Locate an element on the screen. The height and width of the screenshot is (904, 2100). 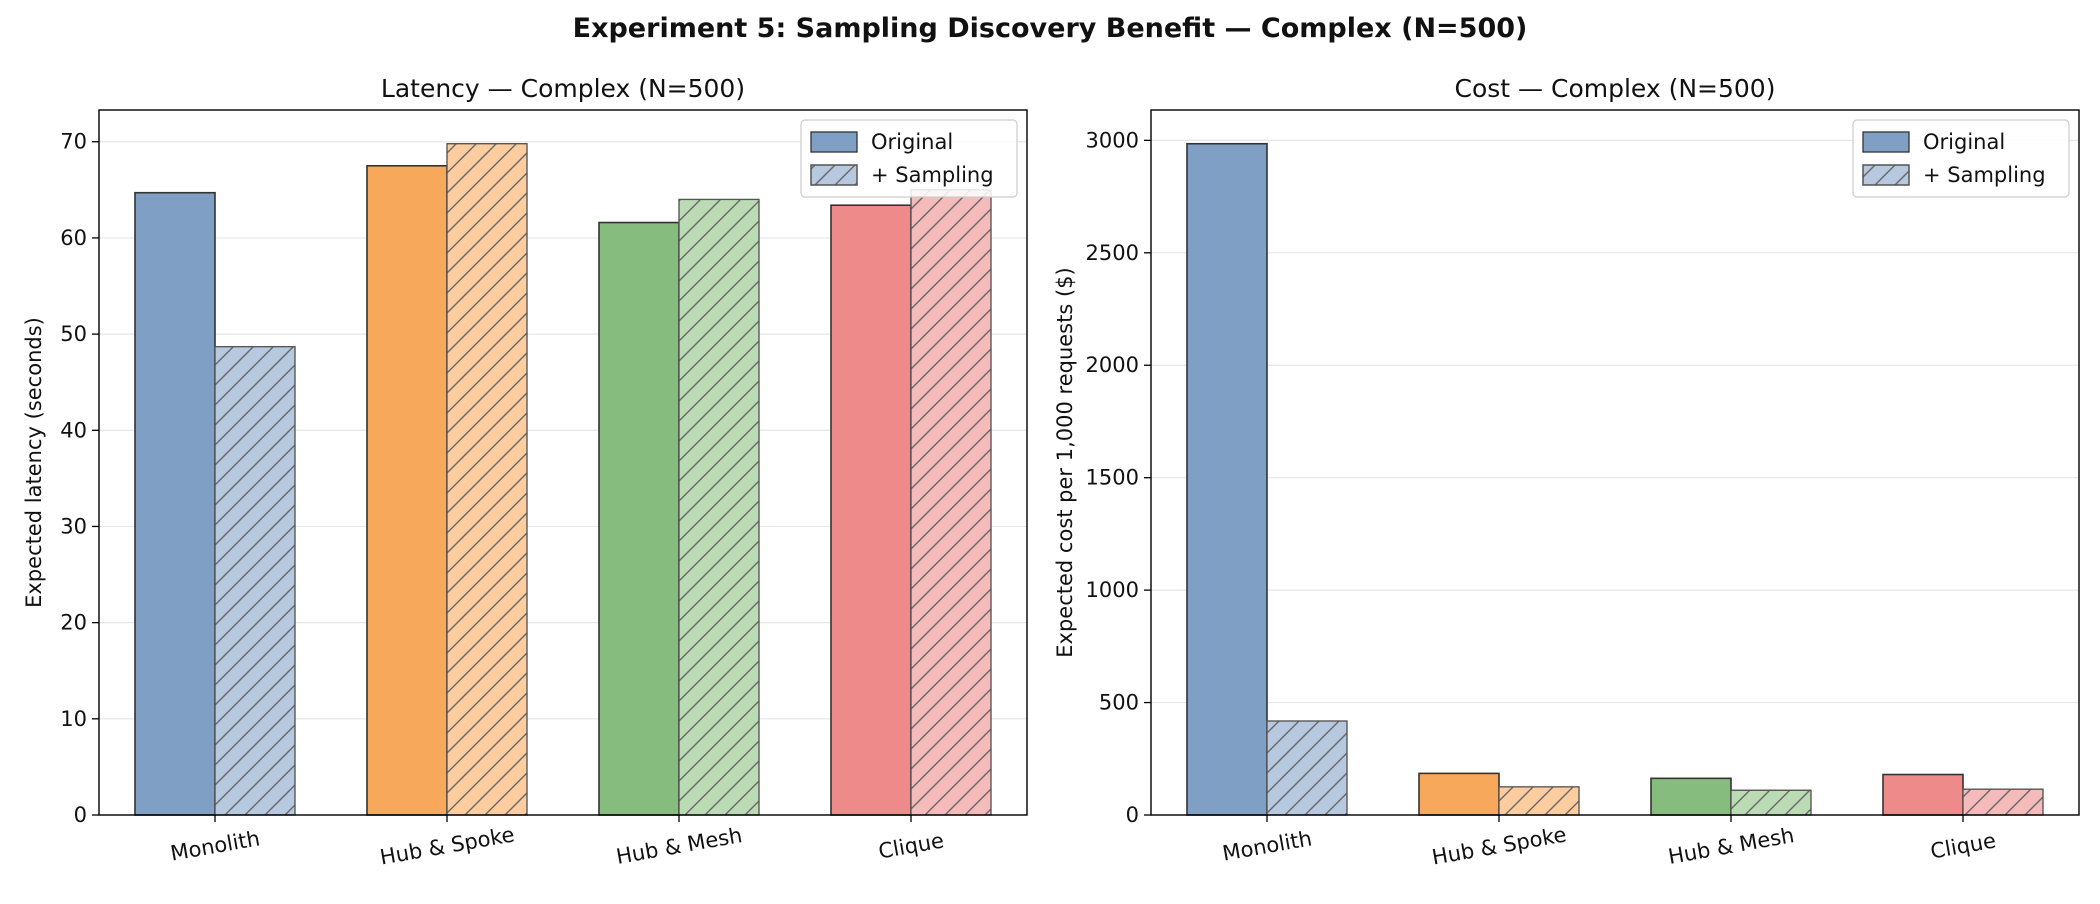
y-tick-label: 500 is located at coordinates (1119, 703).